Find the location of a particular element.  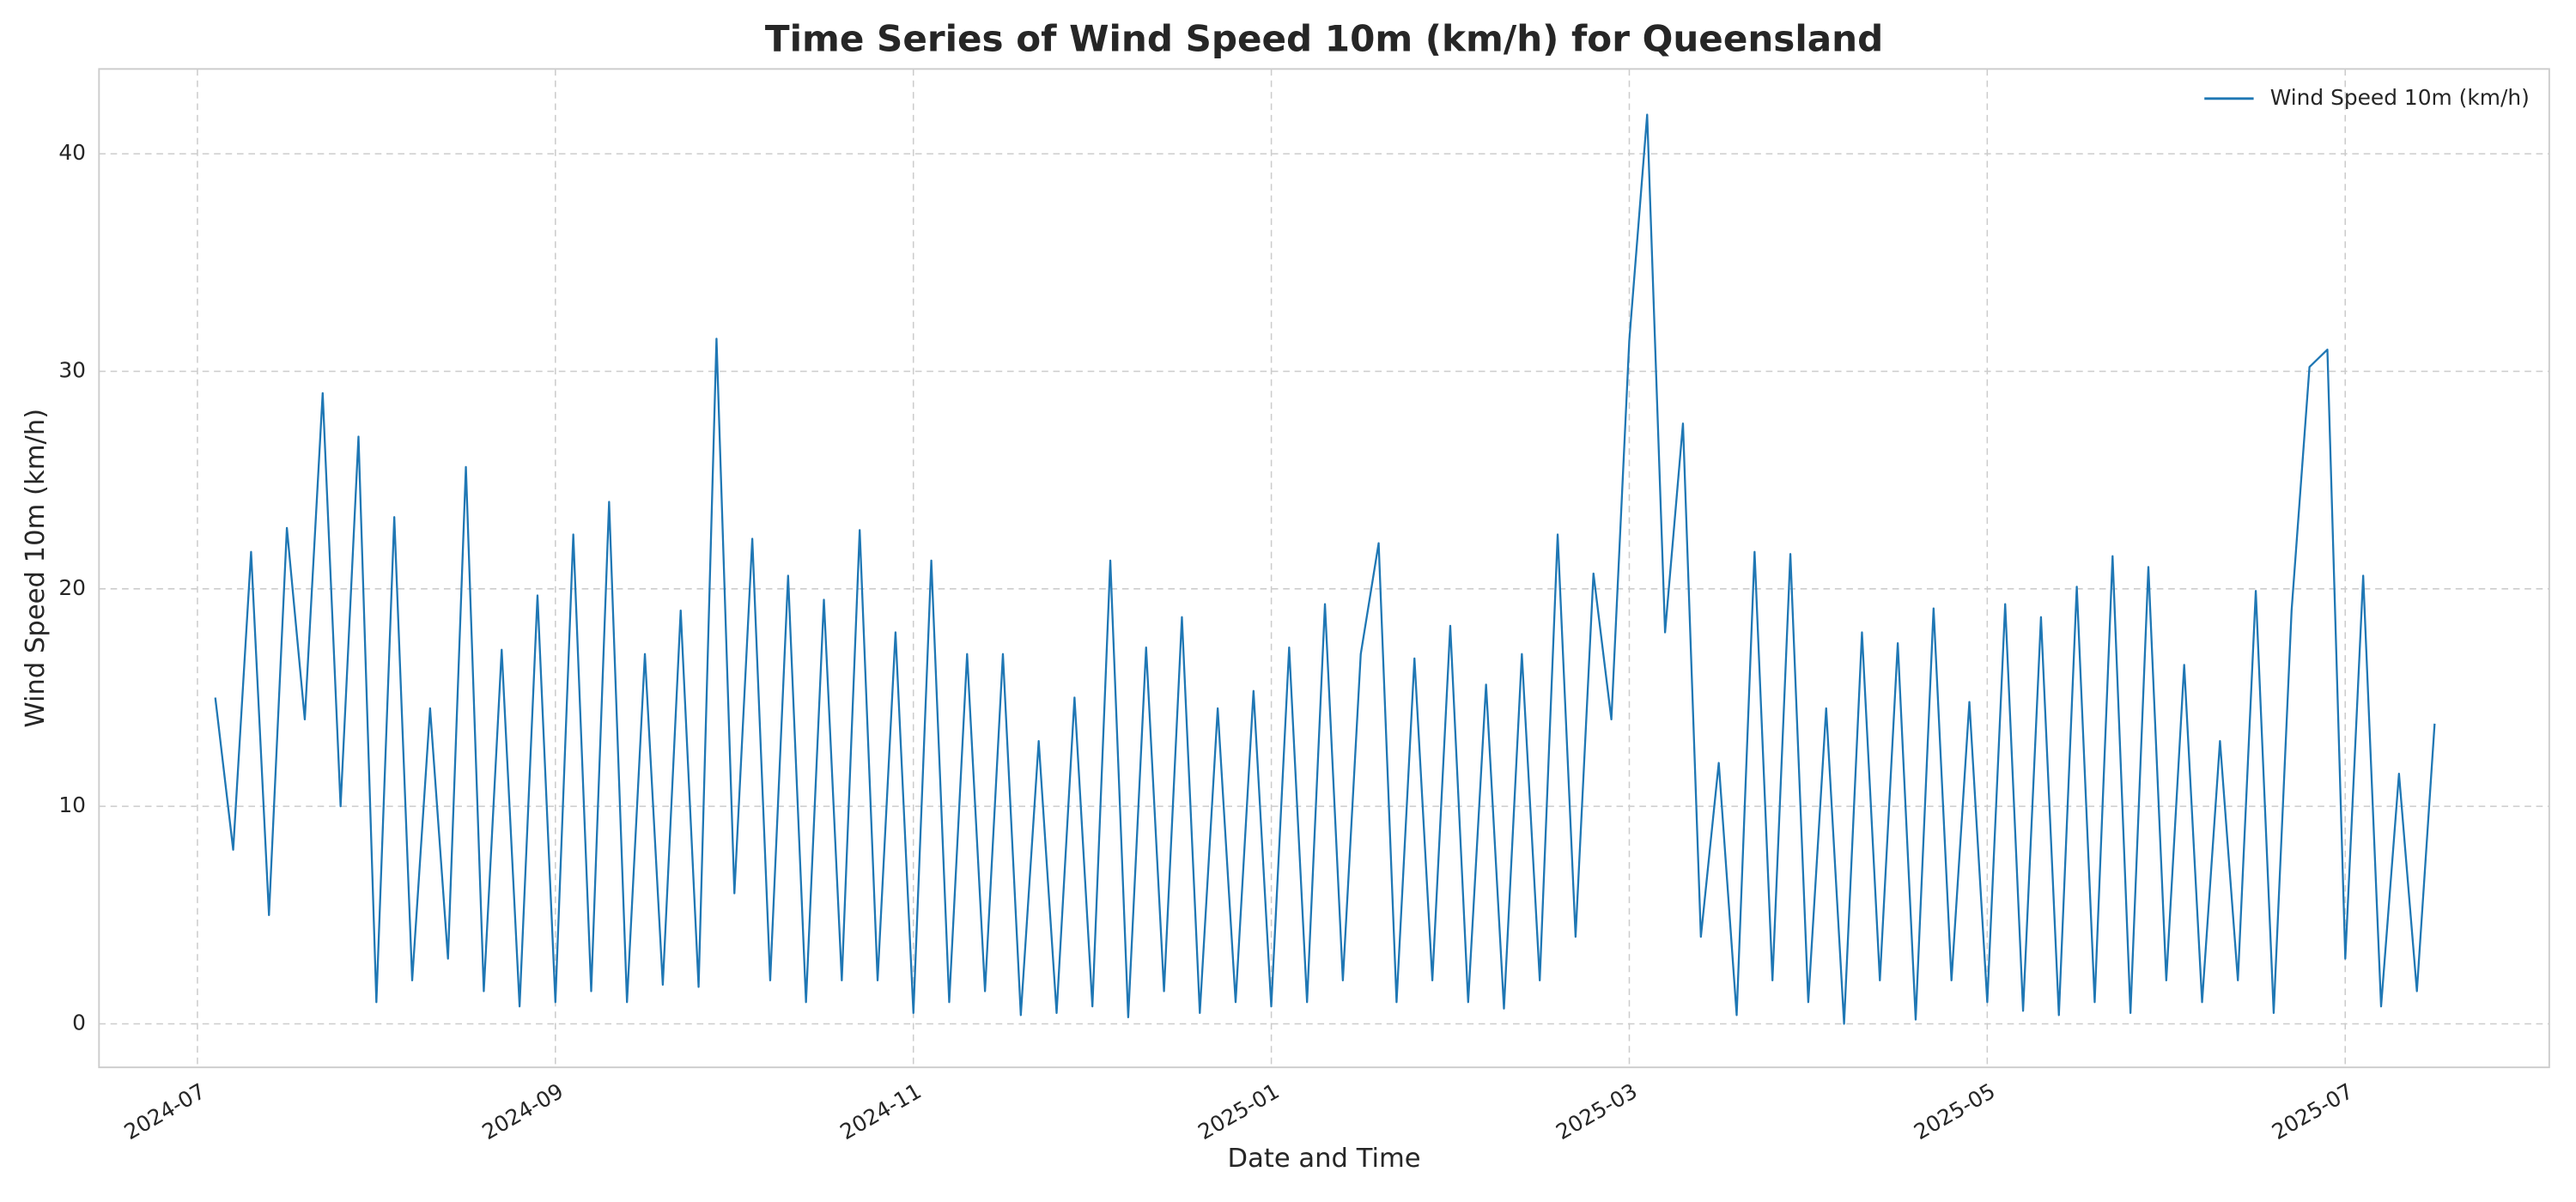

y-axis-label: Wind Speed 10m (km/h) is located at coordinates (36, 568).